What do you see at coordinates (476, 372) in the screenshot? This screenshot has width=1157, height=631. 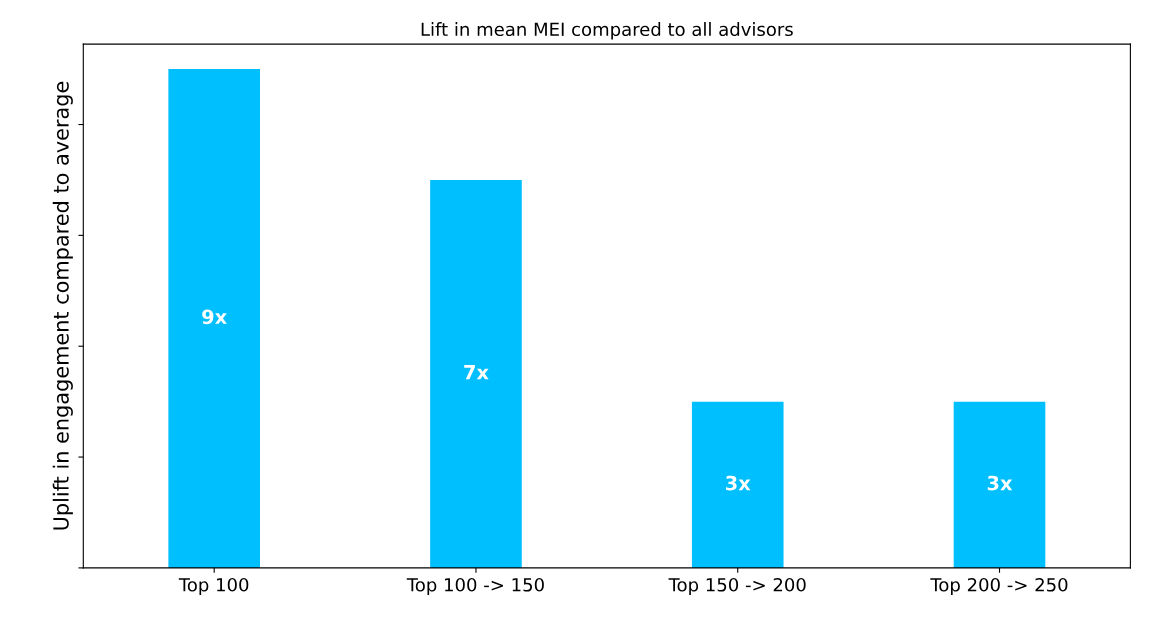 I see `data-label: 7x` at bounding box center [476, 372].